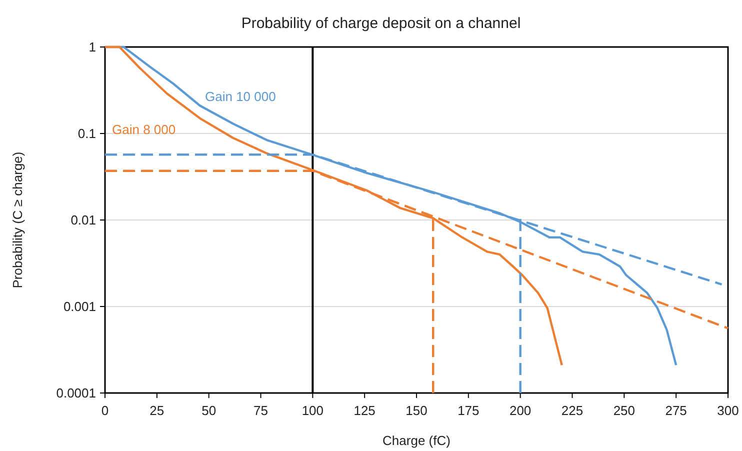 This screenshot has height=451, width=742. I want to click on y-axis-title: Probability (C ≥ charge), so click(17, 220).